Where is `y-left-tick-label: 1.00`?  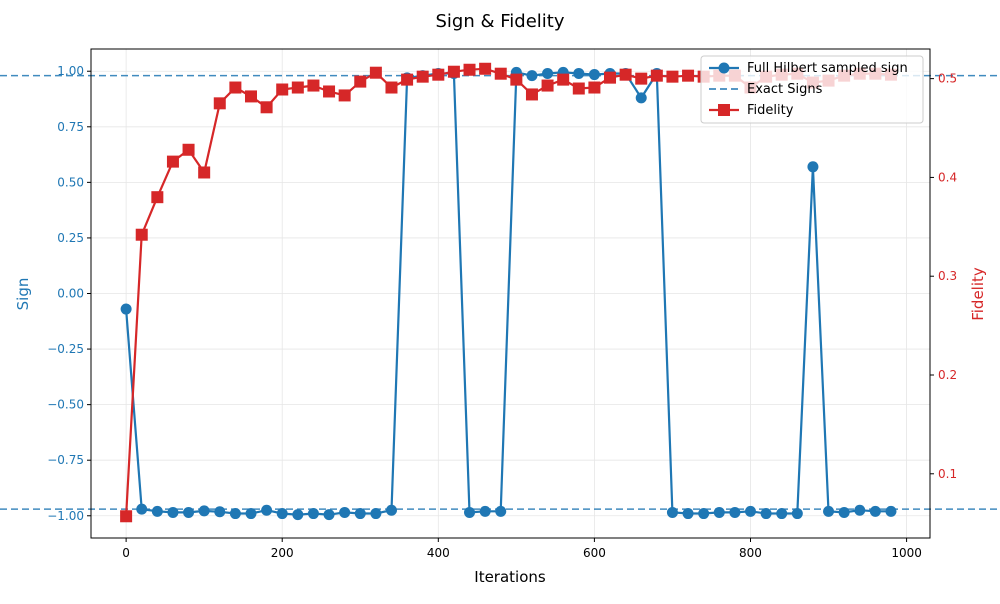
y-left-tick-label: 1.00 is located at coordinates (70, 71).